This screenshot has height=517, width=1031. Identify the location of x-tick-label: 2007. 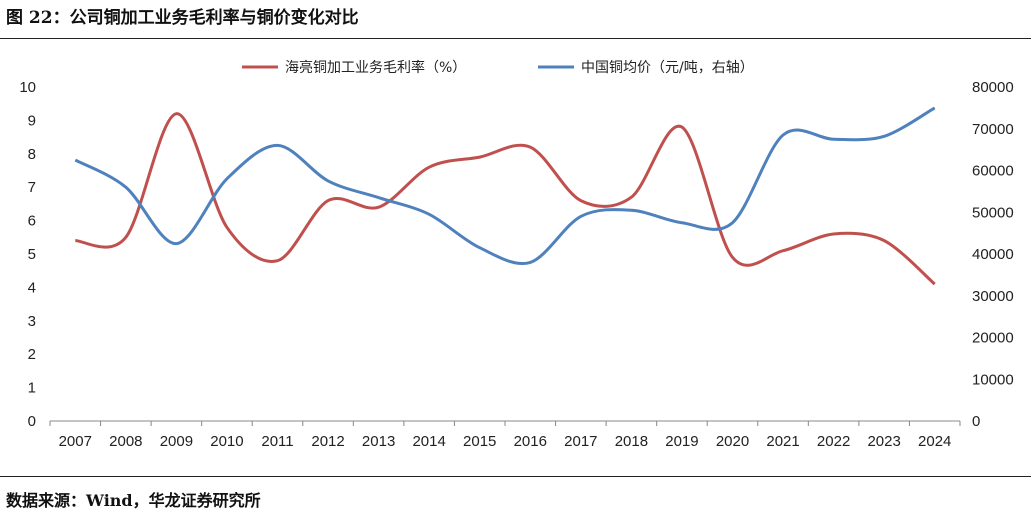
(75, 441).